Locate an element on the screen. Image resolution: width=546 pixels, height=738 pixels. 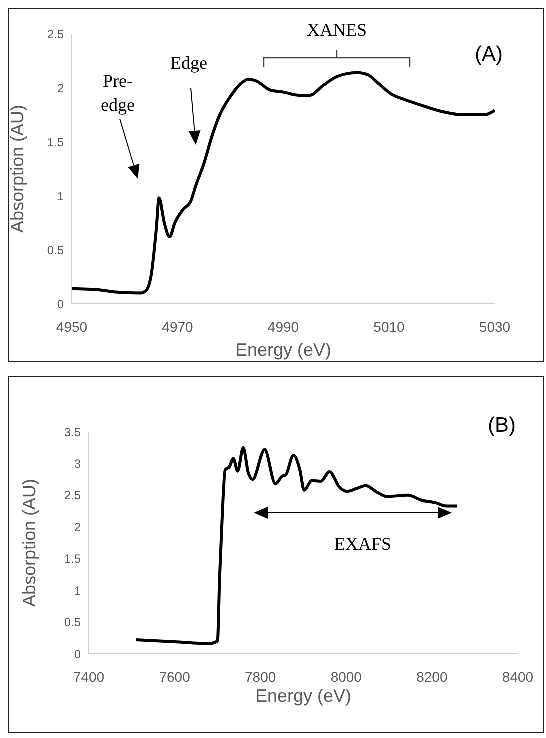
x-tick-label: 8400 is located at coordinates (518, 676).